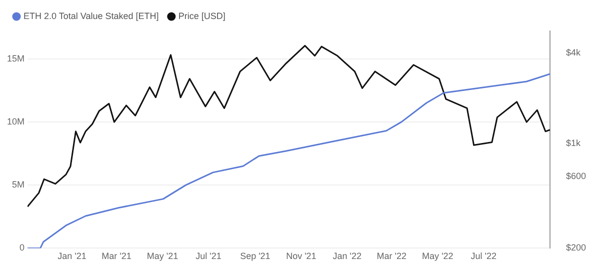 Image resolution: width=600 pixels, height=267 pixels. Describe the element at coordinates (117, 256) in the screenshot. I see `x-tick-label: Mar '21` at that location.